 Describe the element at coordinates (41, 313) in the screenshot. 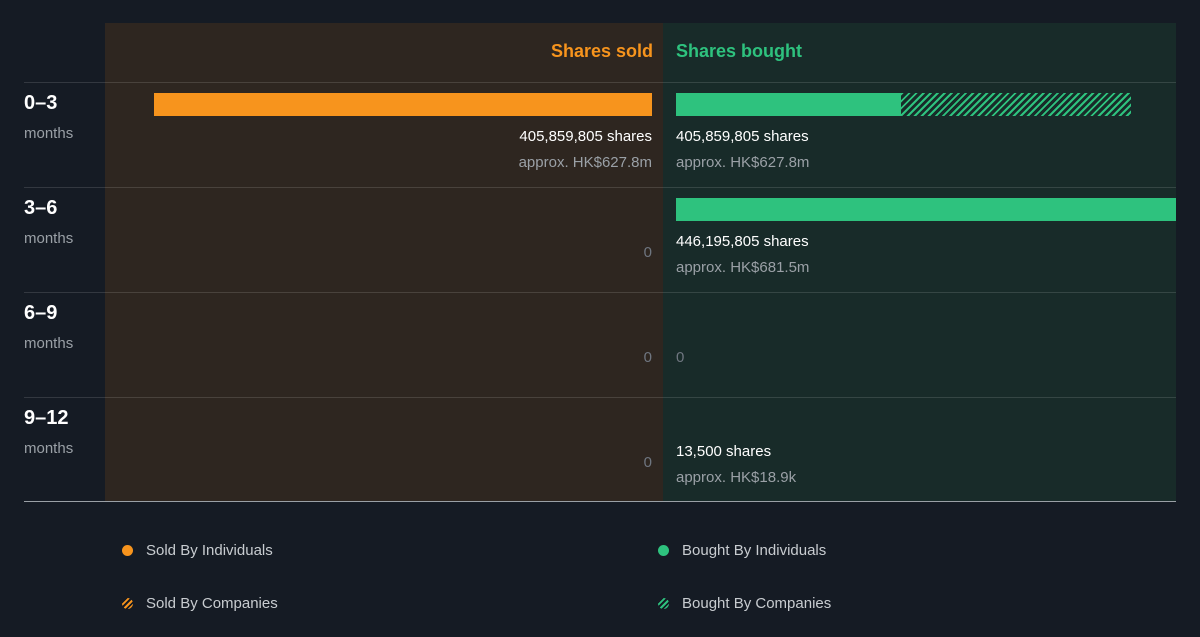

I see `period-label: 6–9` at that location.